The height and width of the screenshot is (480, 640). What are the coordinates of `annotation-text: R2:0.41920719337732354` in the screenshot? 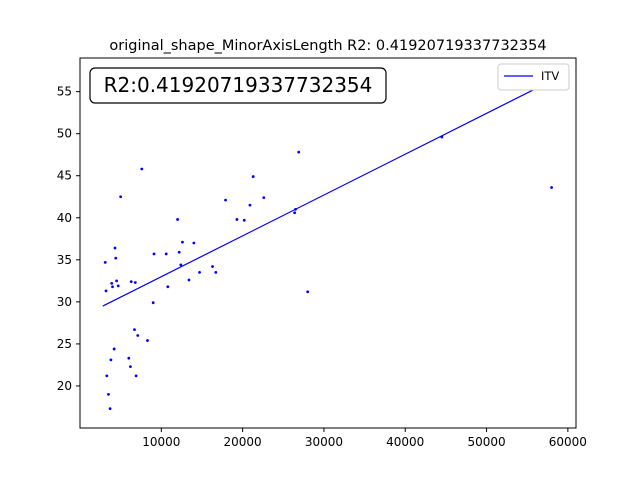 It's located at (238, 85).